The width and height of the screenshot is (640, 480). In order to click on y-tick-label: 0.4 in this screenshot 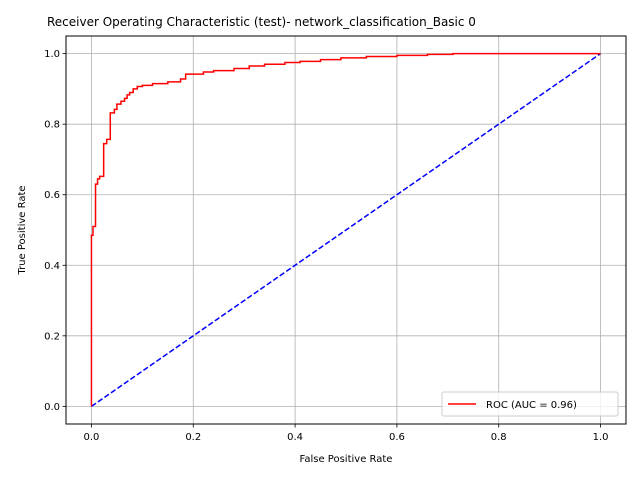, I will do `click(52, 266)`.